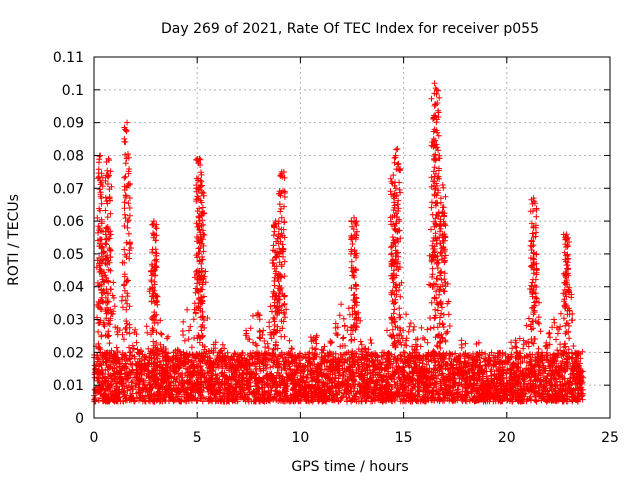 The width and height of the screenshot is (640, 480). What do you see at coordinates (349, 467) in the screenshot?
I see `x-axis-label: GPS time / hours` at bounding box center [349, 467].